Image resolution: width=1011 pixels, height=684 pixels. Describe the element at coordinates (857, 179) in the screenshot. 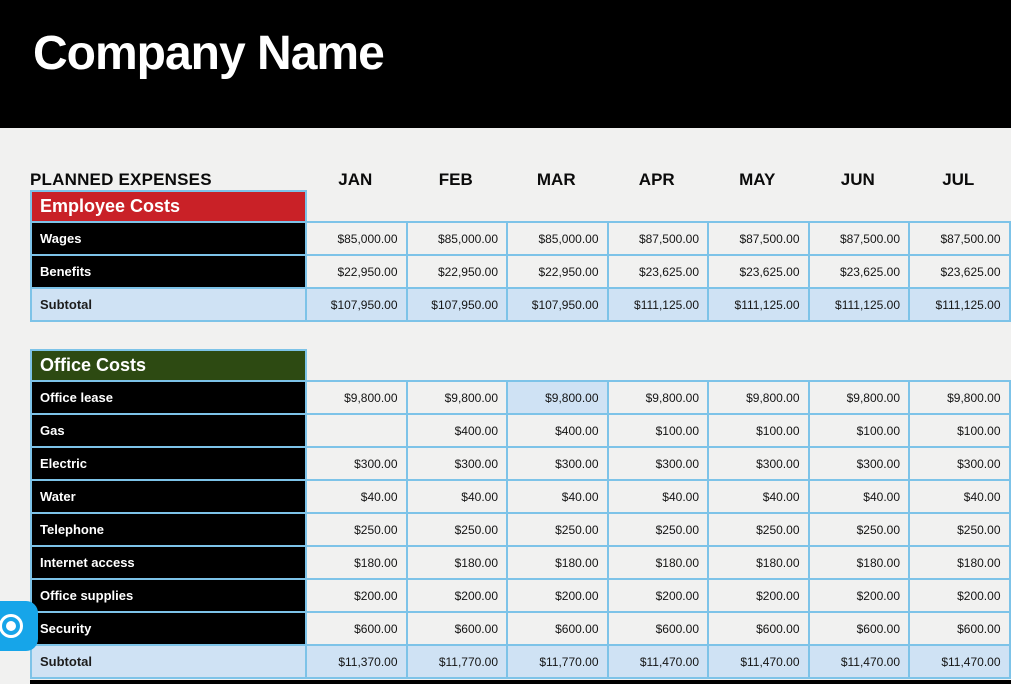

I see `month-header: JUN` at that location.